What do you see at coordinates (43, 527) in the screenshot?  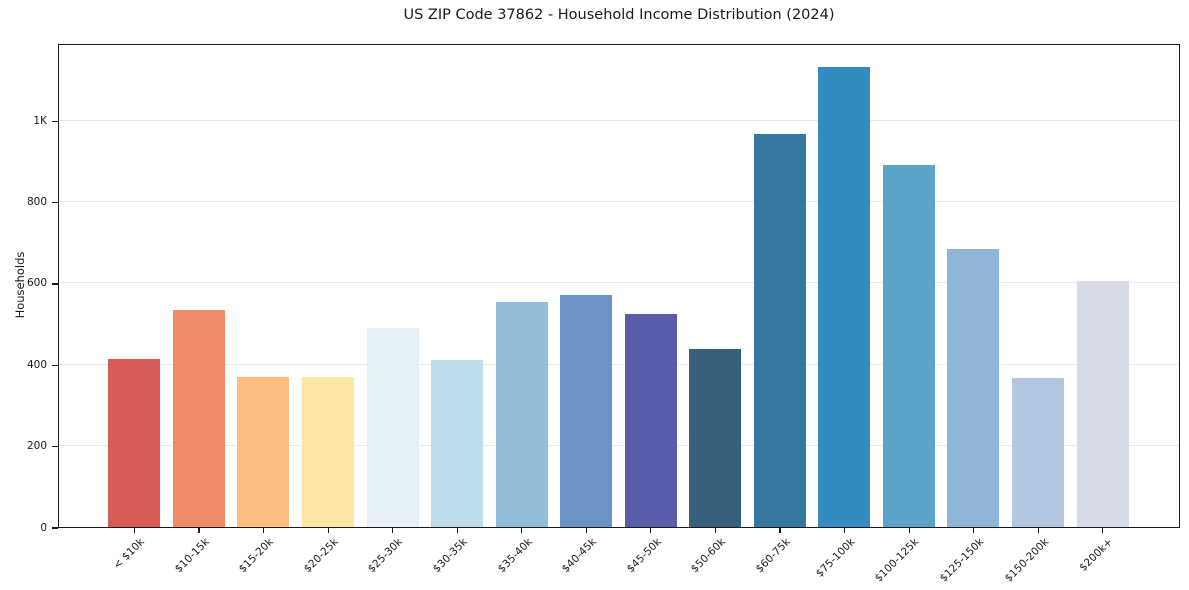 I see `y-tick-label: 0` at bounding box center [43, 527].